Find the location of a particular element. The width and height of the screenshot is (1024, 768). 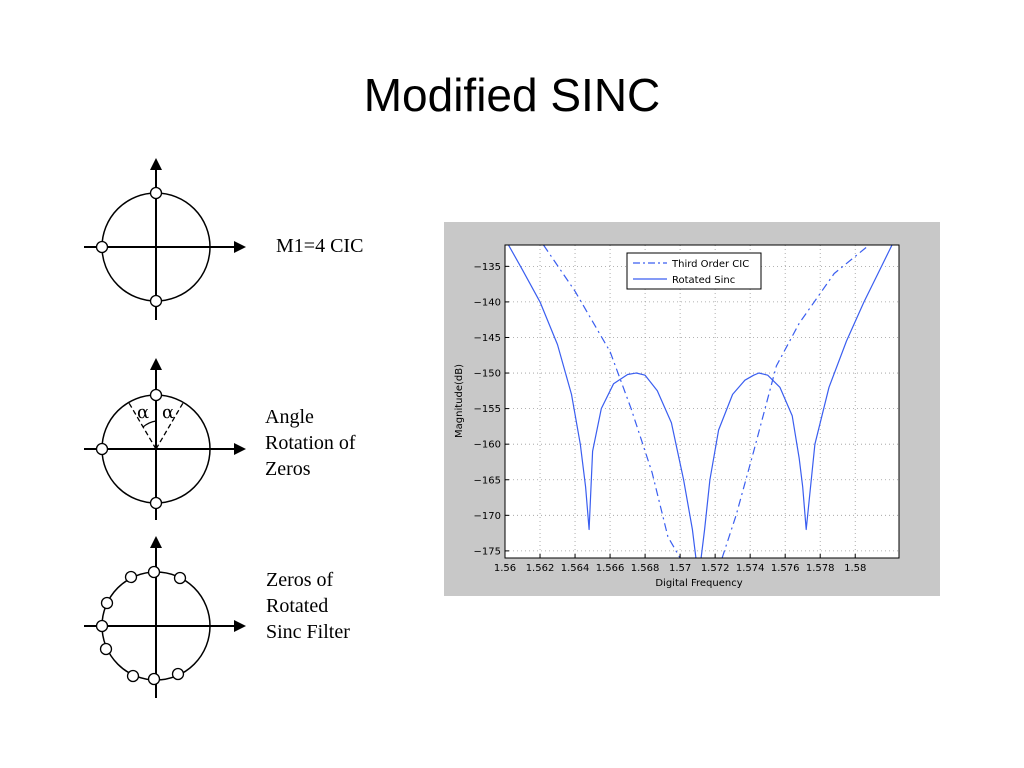

legend-box is located at coordinates (694, 271).